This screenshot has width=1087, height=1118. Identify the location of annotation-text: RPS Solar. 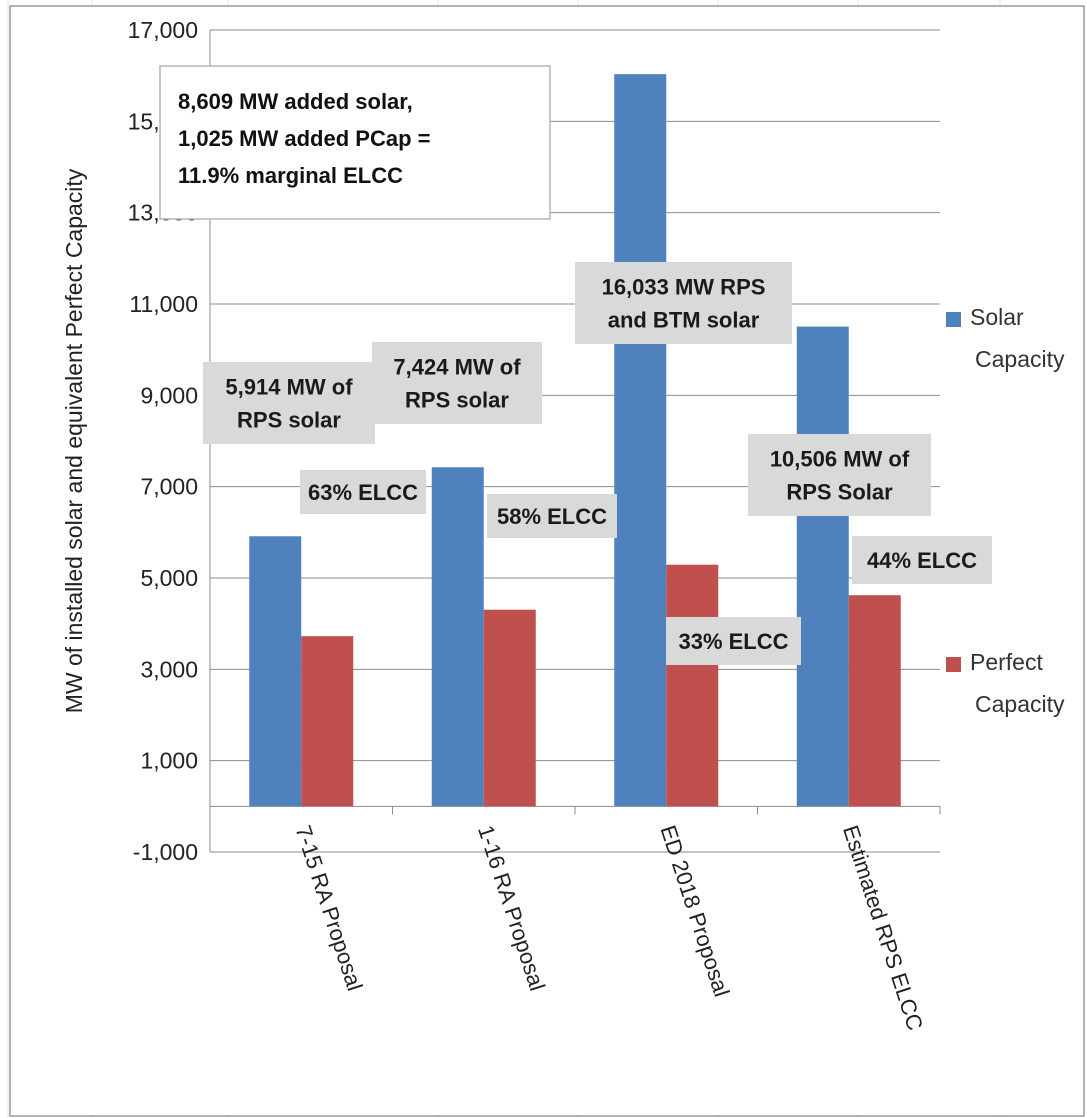
(839, 492).